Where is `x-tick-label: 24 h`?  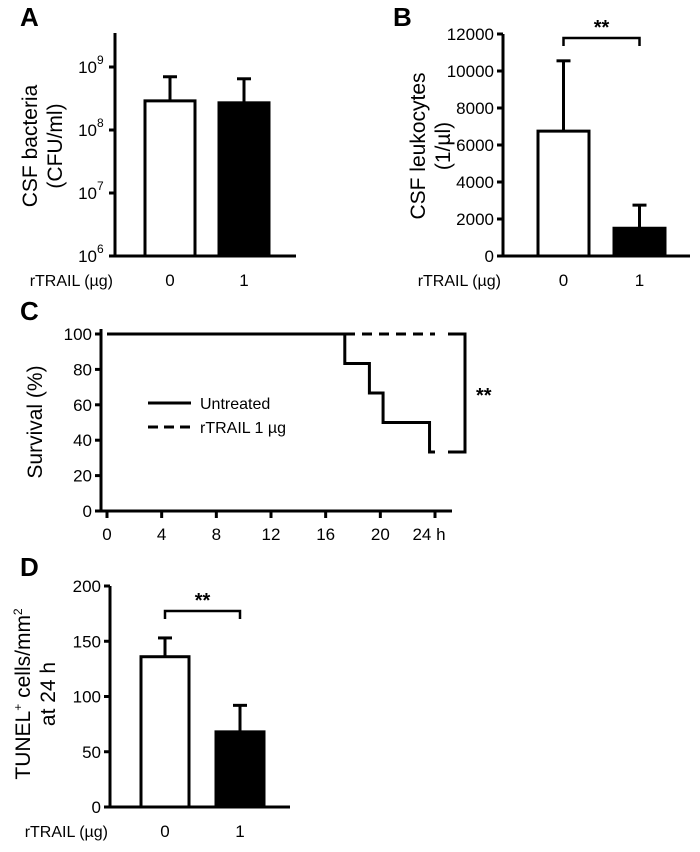
x-tick-label: 24 h is located at coordinates (428, 534).